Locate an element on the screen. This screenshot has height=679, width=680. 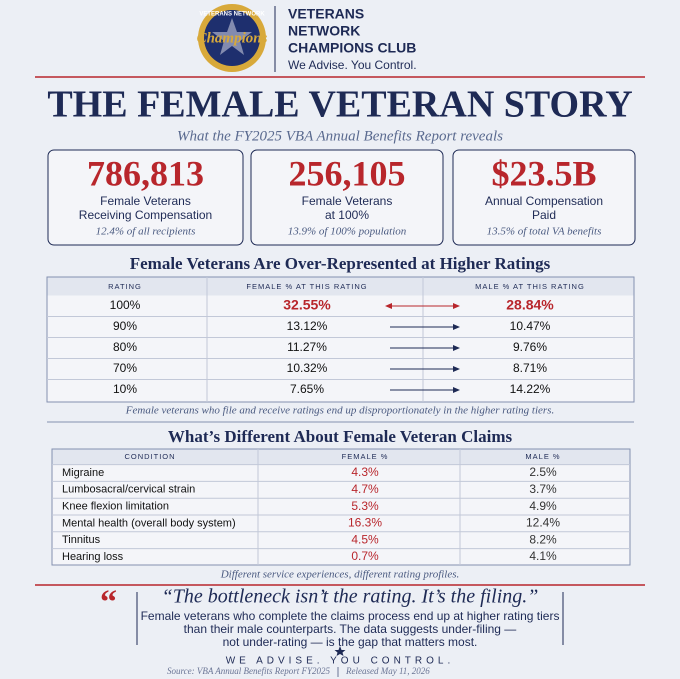
logo-bottom: CLUB is located at coordinates (232, 64).